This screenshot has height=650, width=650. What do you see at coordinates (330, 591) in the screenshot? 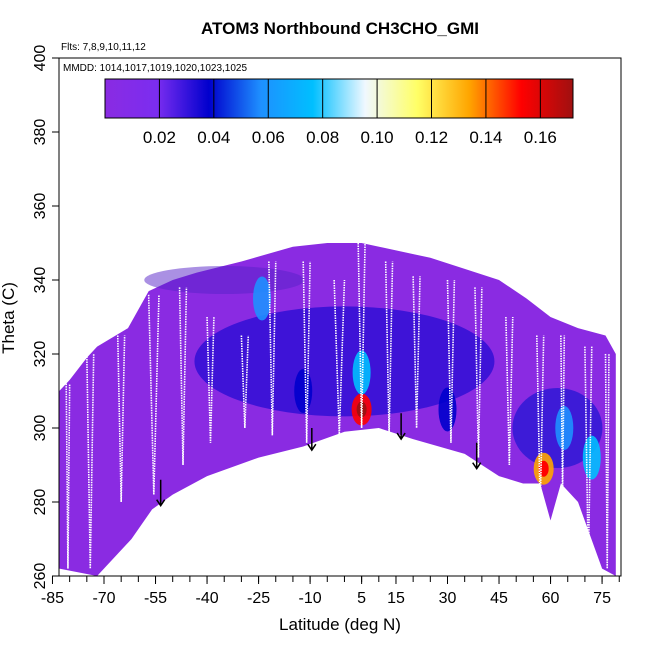
I see `x-axis: -85 -70 -55 -40 -25 -10 5 15 30 45 60 75` at bounding box center [330, 591].